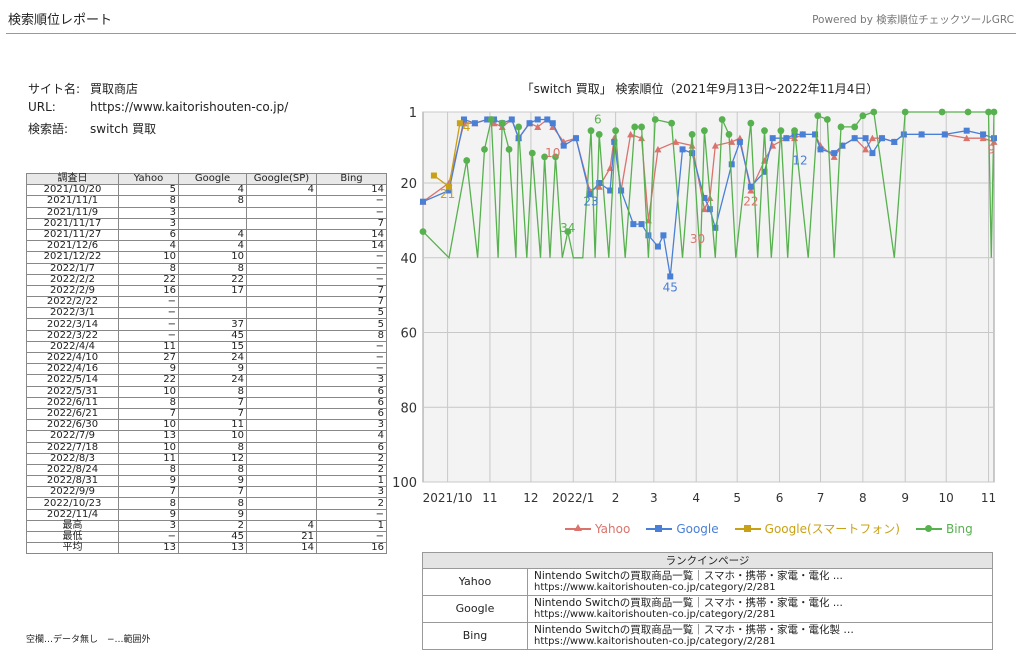 The width and height of the screenshot is (1024, 660). I want to click on circle-marker-icon, so click(928, 529).